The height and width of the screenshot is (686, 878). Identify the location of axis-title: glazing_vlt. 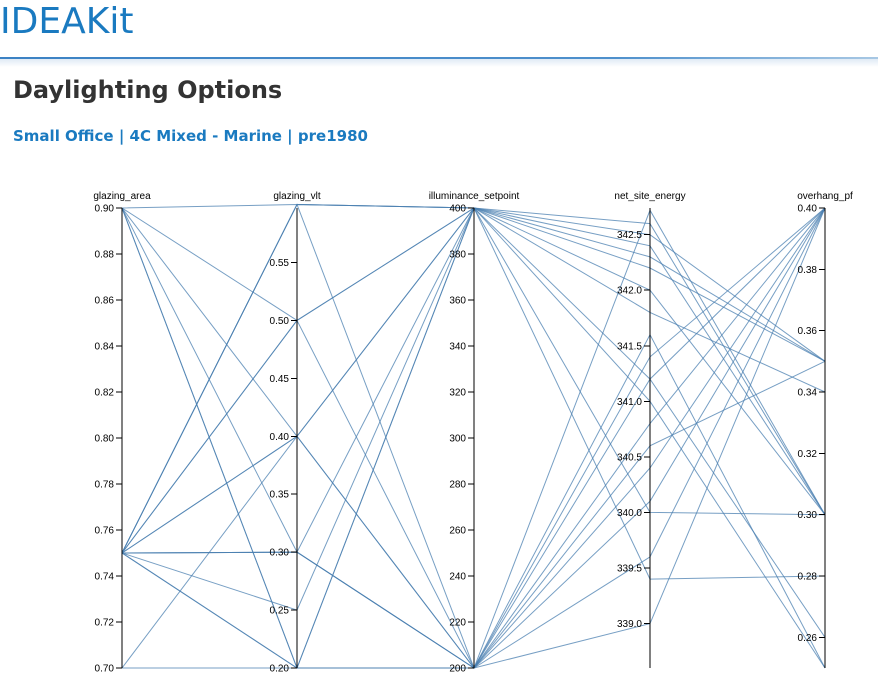
(296, 196).